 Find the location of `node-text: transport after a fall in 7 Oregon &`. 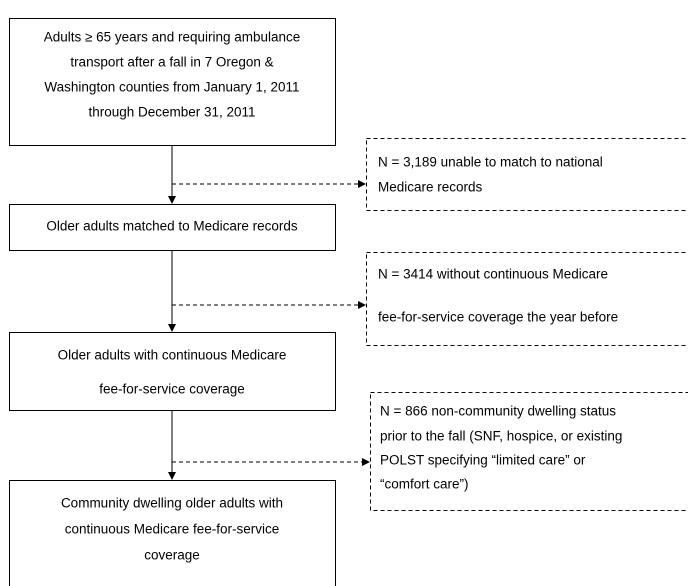

node-text: transport after a fall in 7 Oregon & is located at coordinates (171, 62).